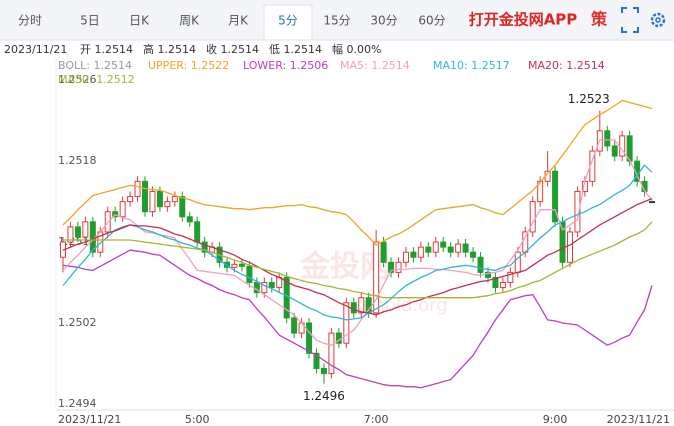  I want to click on x-tick-label: 5:00, so click(197, 419).